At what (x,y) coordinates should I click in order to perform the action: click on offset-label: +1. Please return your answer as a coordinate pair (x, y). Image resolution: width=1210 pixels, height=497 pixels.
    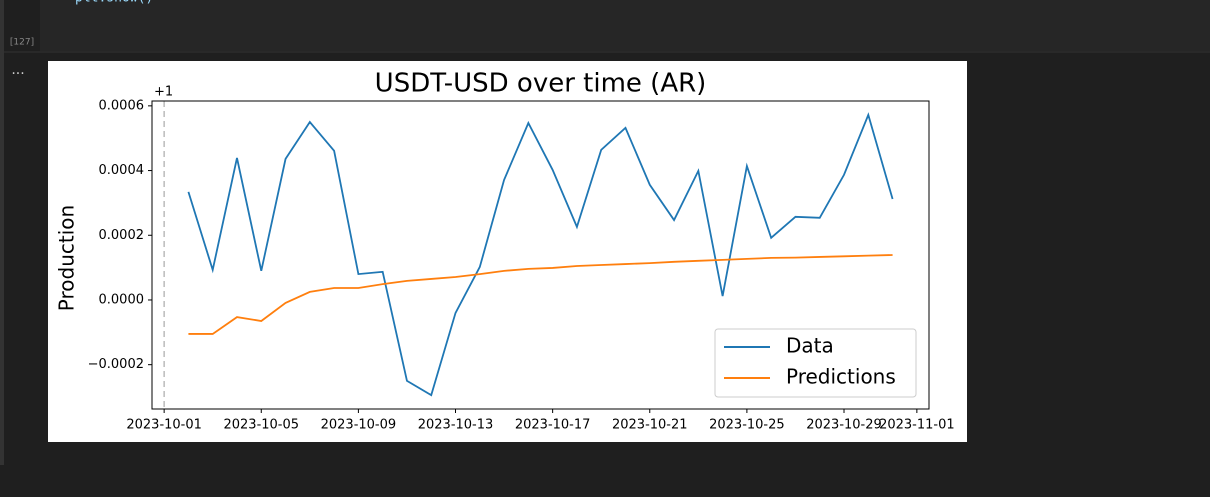
    Looking at the image, I should click on (163, 92).